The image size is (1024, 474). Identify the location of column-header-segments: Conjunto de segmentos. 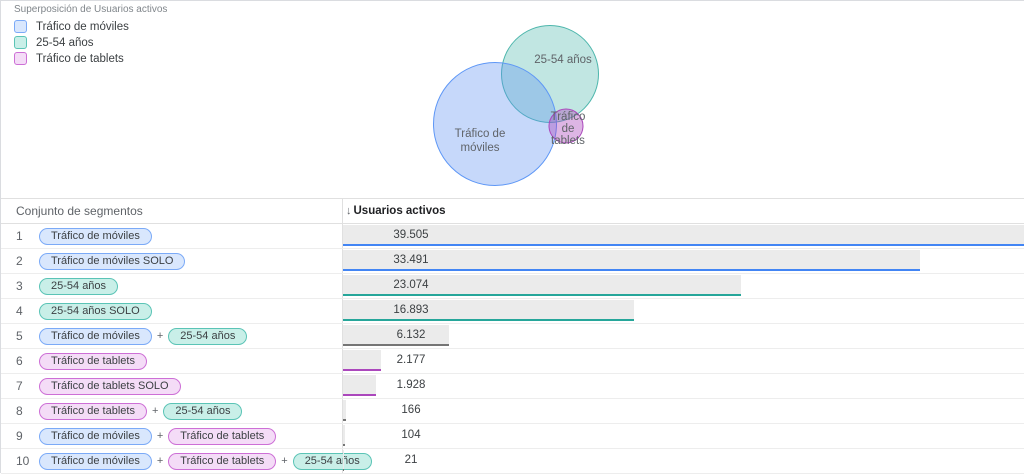
(172, 211).